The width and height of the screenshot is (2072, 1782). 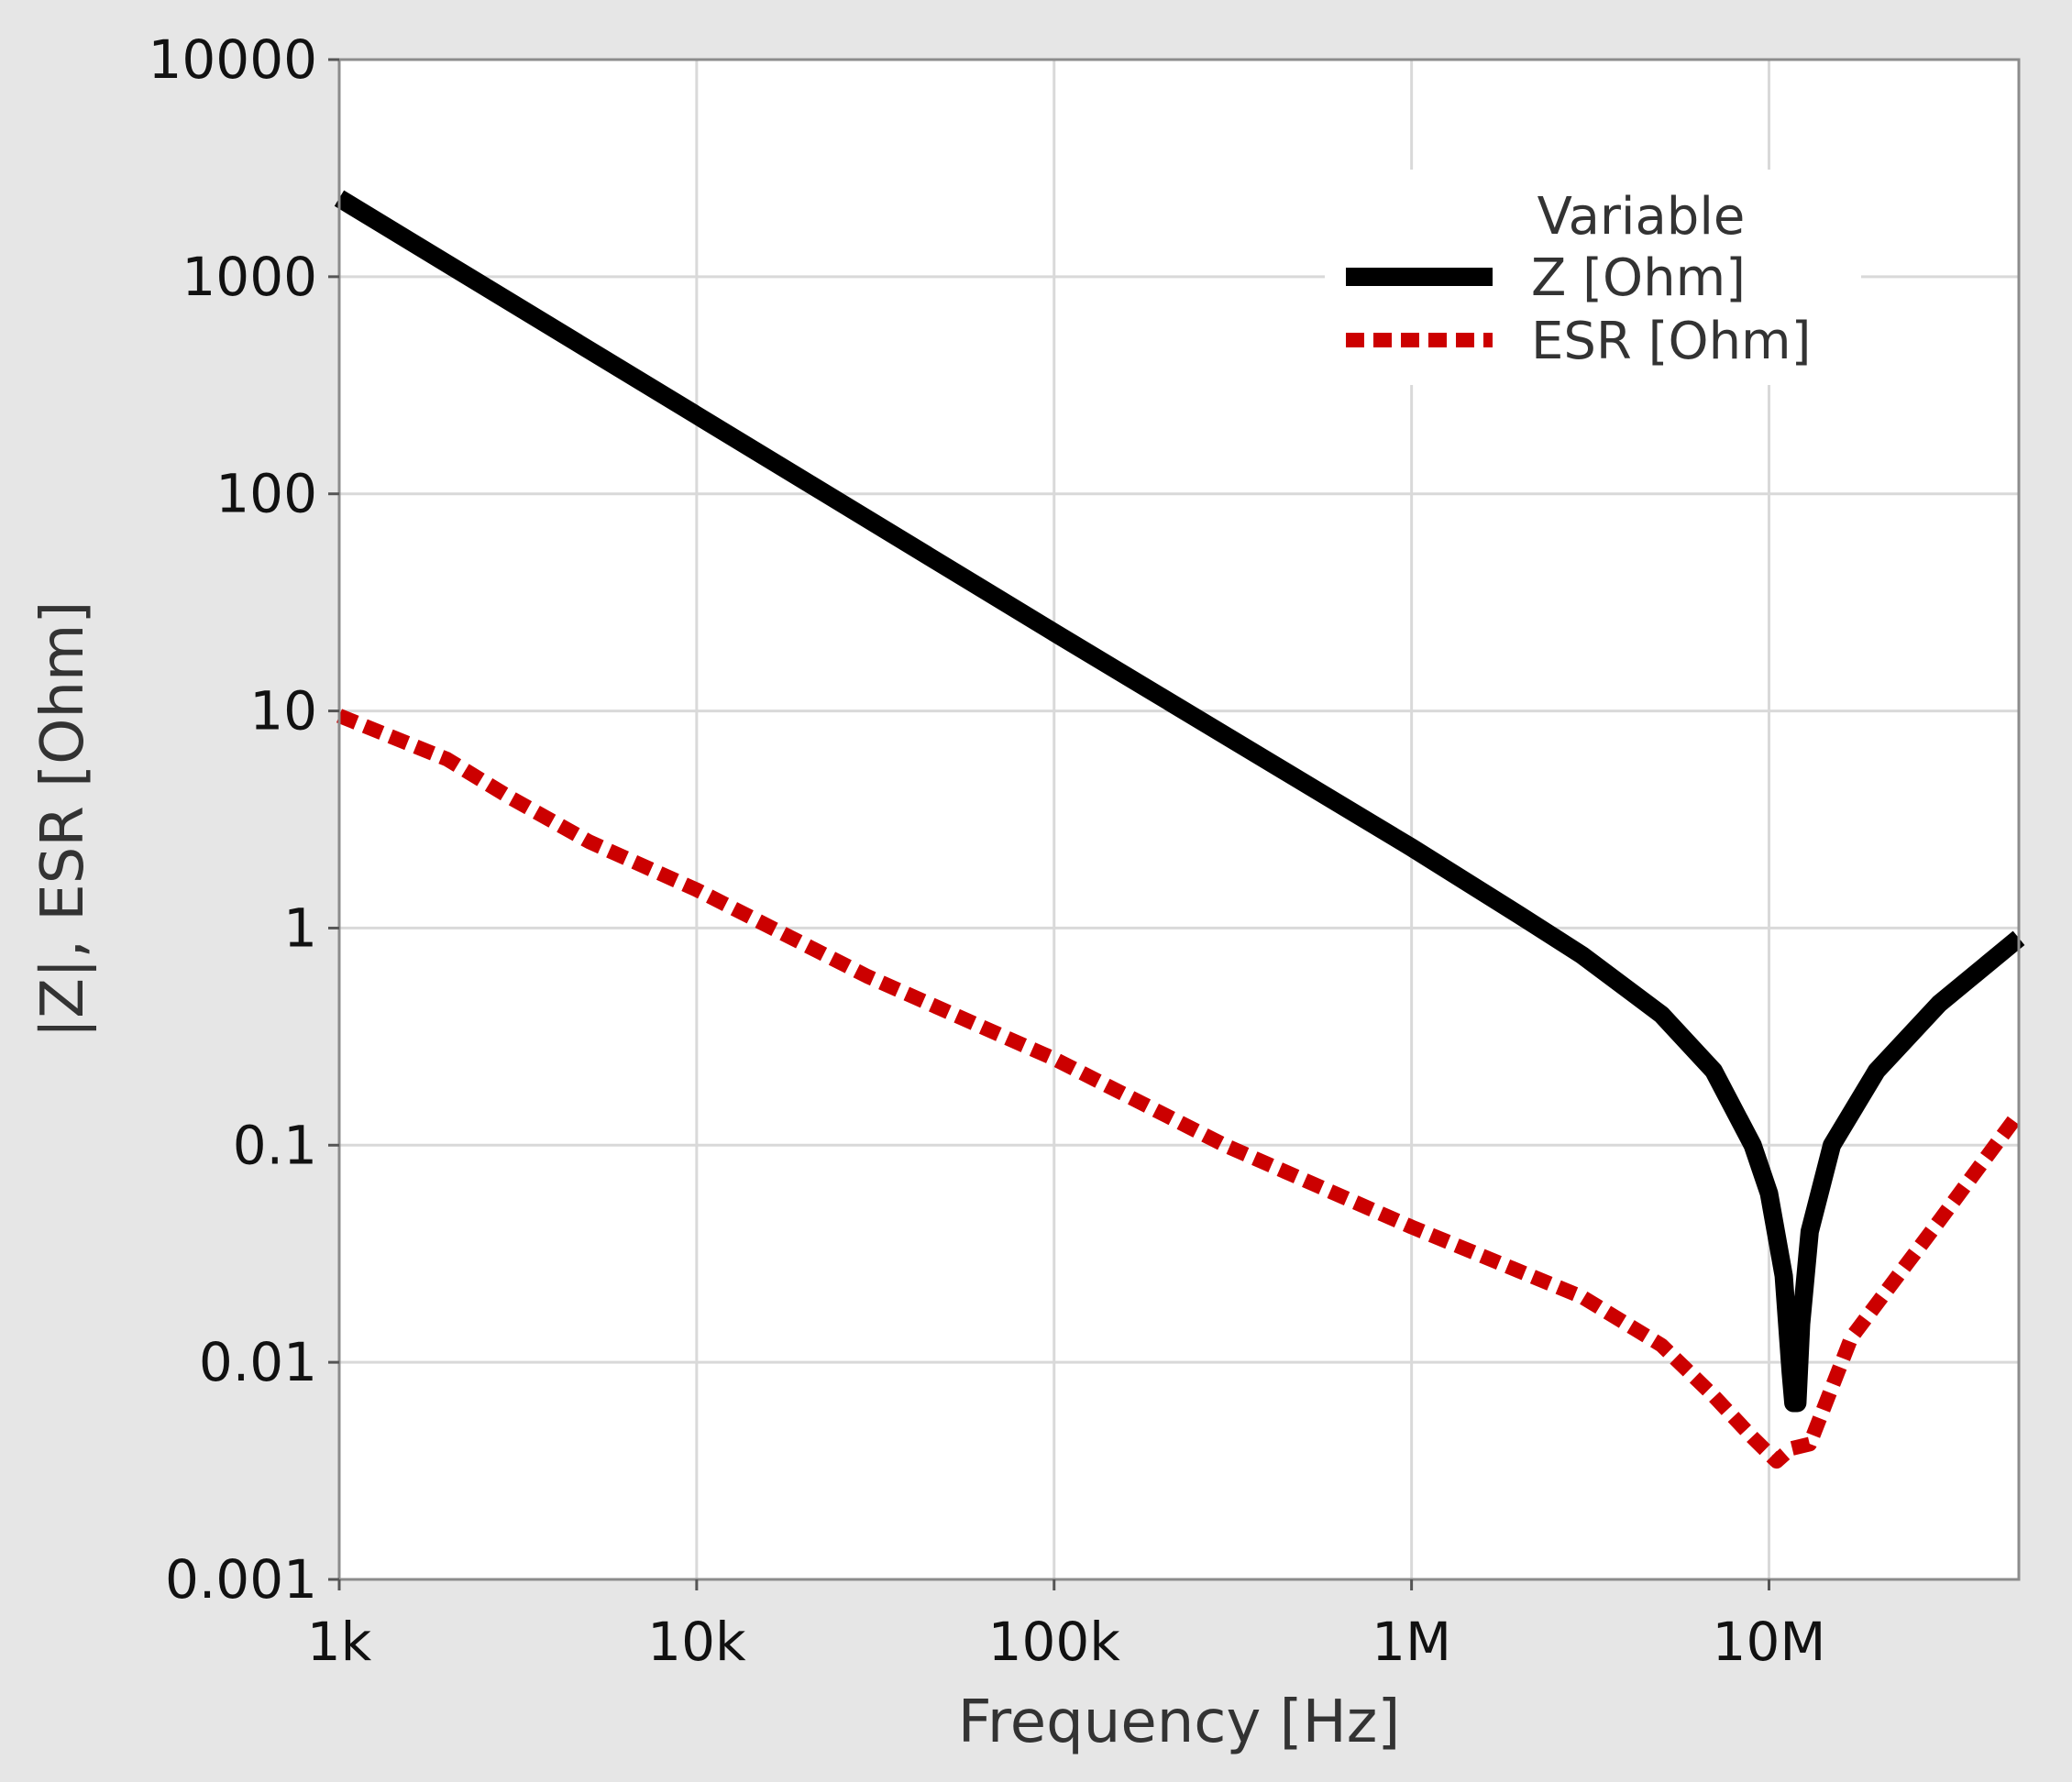 I want to click on y-axis-title: |Z|, ESR [Ohm], so click(x=63, y=820).